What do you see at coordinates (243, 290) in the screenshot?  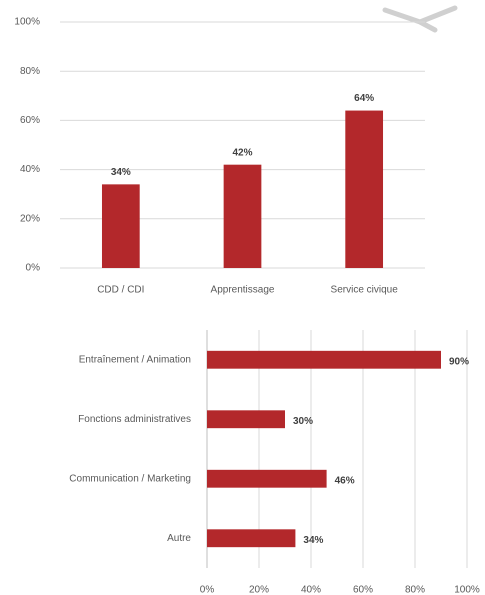 I see `x-tick-label: Apprentissage` at bounding box center [243, 290].